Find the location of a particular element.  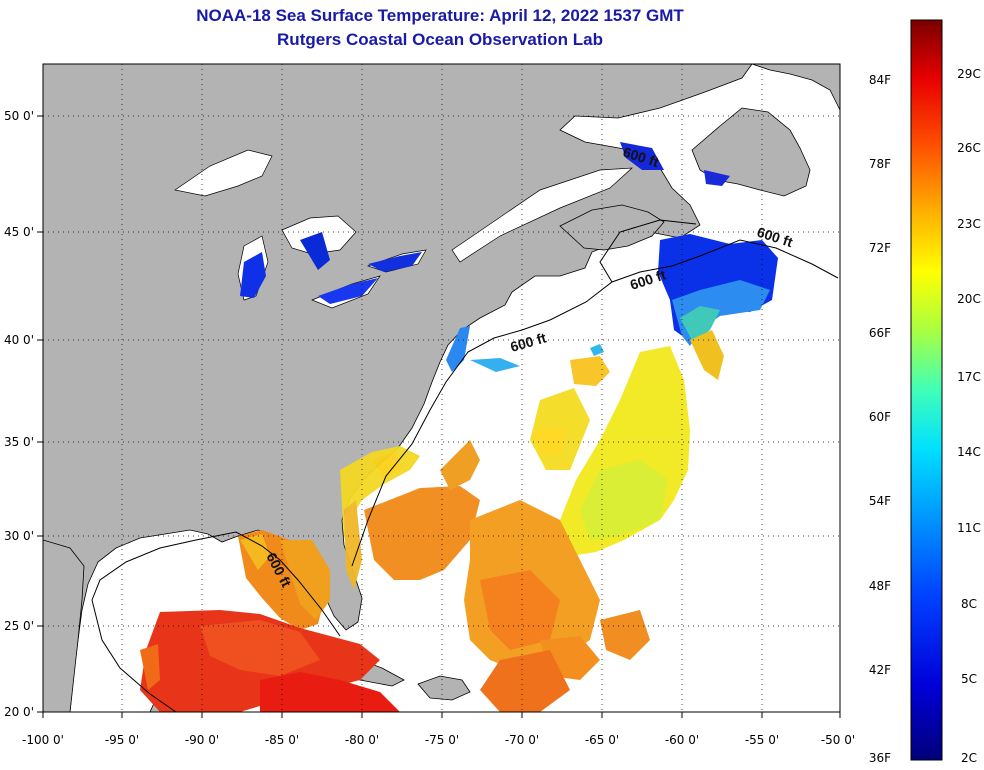

colorbar-c-label: 20C is located at coordinates (969, 299).